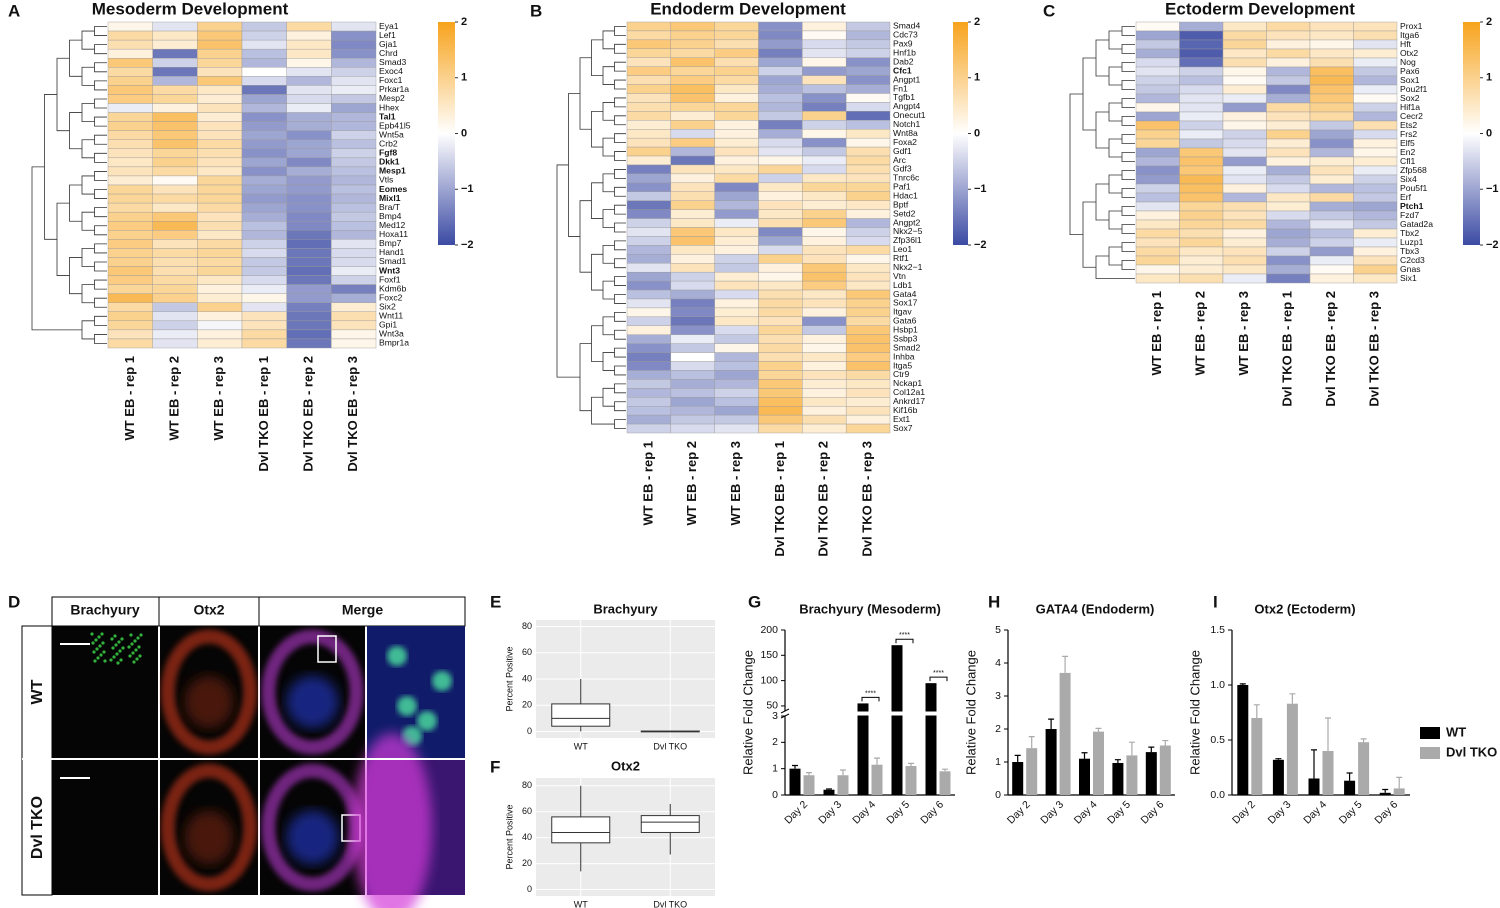 The height and width of the screenshot is (908, 1500). I want to click on panel-label: C, so click(1049, 10).